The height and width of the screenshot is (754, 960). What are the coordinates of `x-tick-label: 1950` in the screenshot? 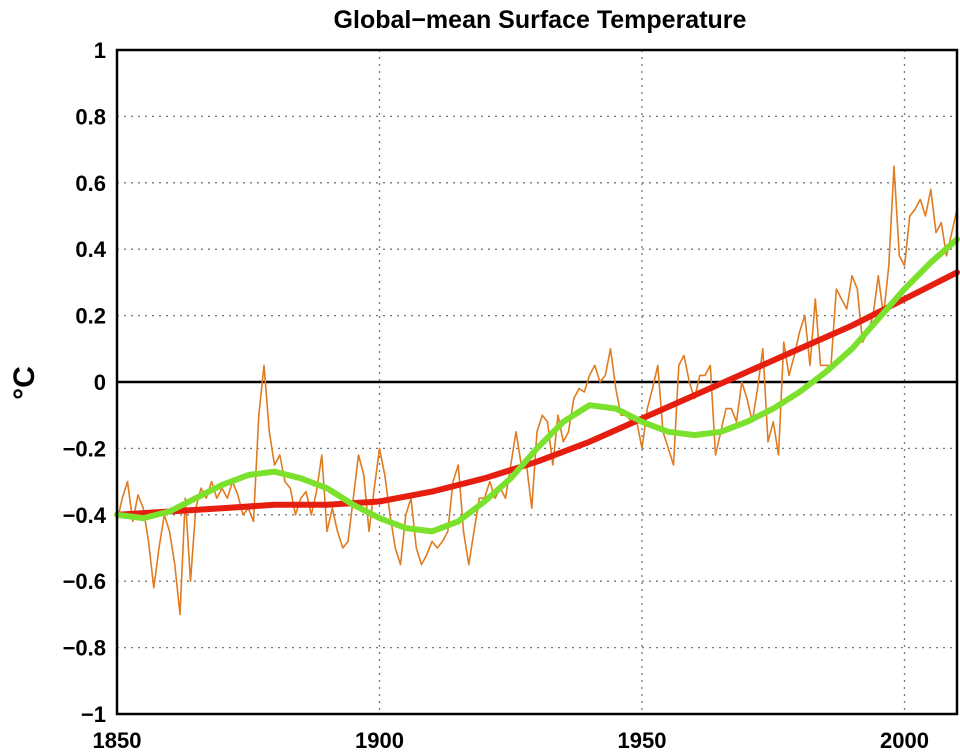 It's located at (642, 740).